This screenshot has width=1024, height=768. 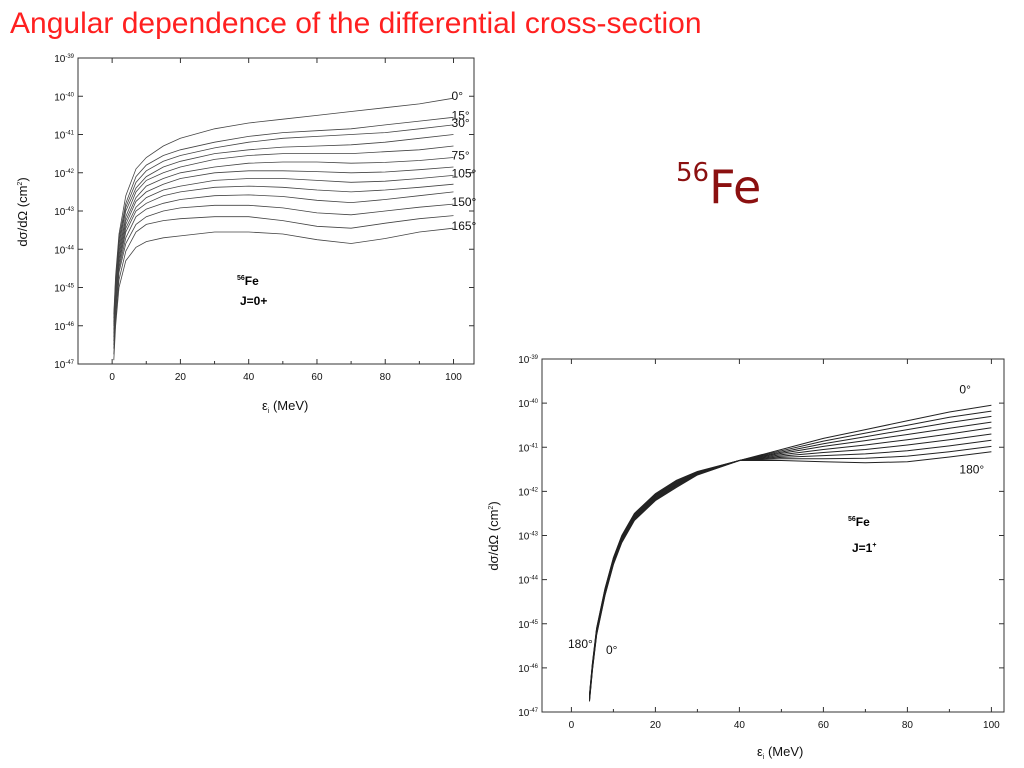 What do you see at coordinates (461, 155) in the screenshot?
I see `chart-j0-curve-label: 75°` at bounding box center [461, 155].